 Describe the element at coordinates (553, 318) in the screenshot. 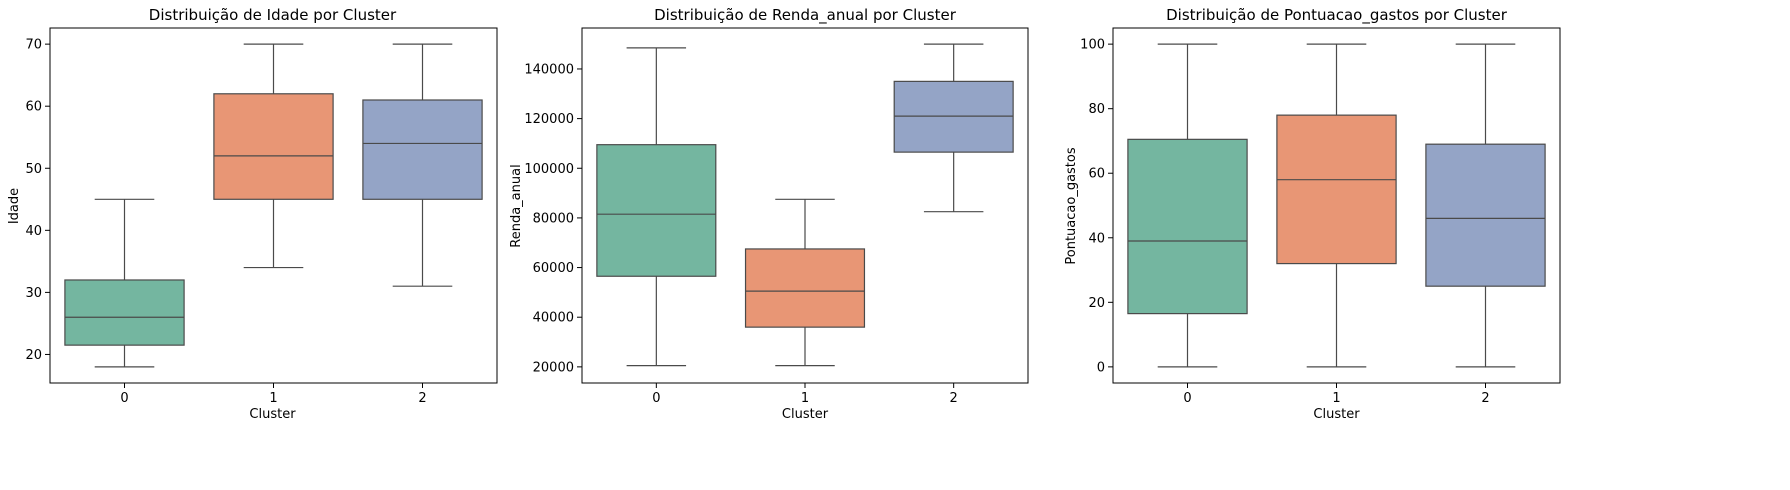

I see `y-tick-label: 40000` at that location.